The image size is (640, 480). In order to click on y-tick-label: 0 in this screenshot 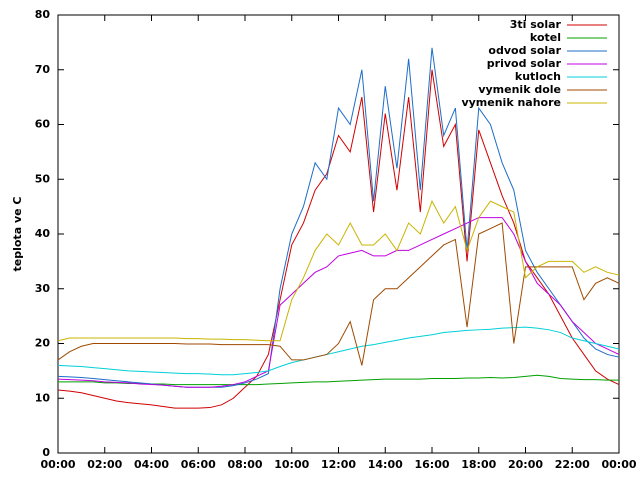, I will do `click(46, 452)`.